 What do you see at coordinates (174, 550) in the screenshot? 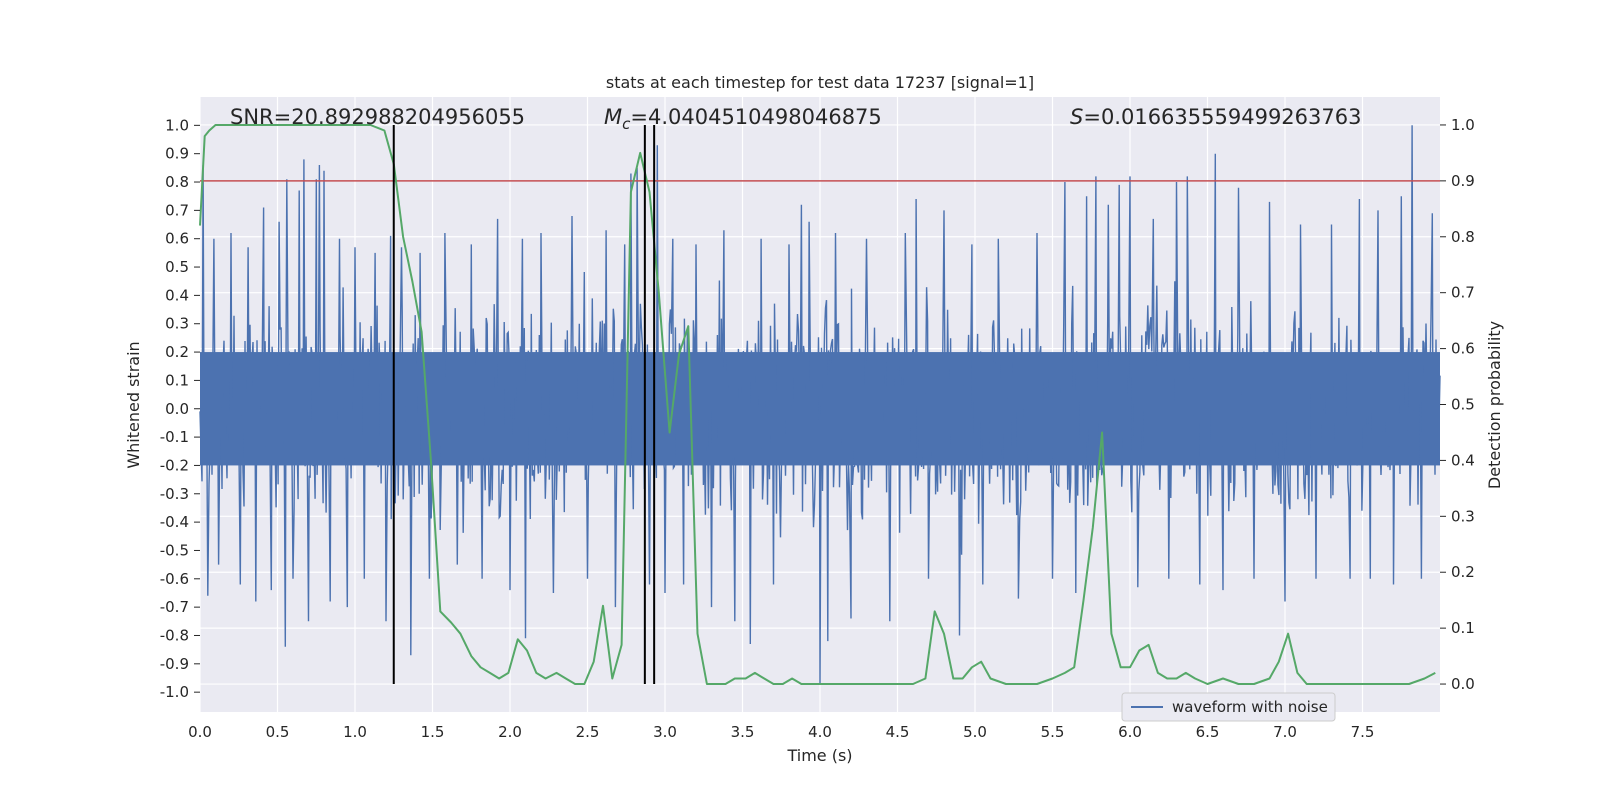
I see `y-left-tick-label: -0.5` at bounding box center [174, 550].